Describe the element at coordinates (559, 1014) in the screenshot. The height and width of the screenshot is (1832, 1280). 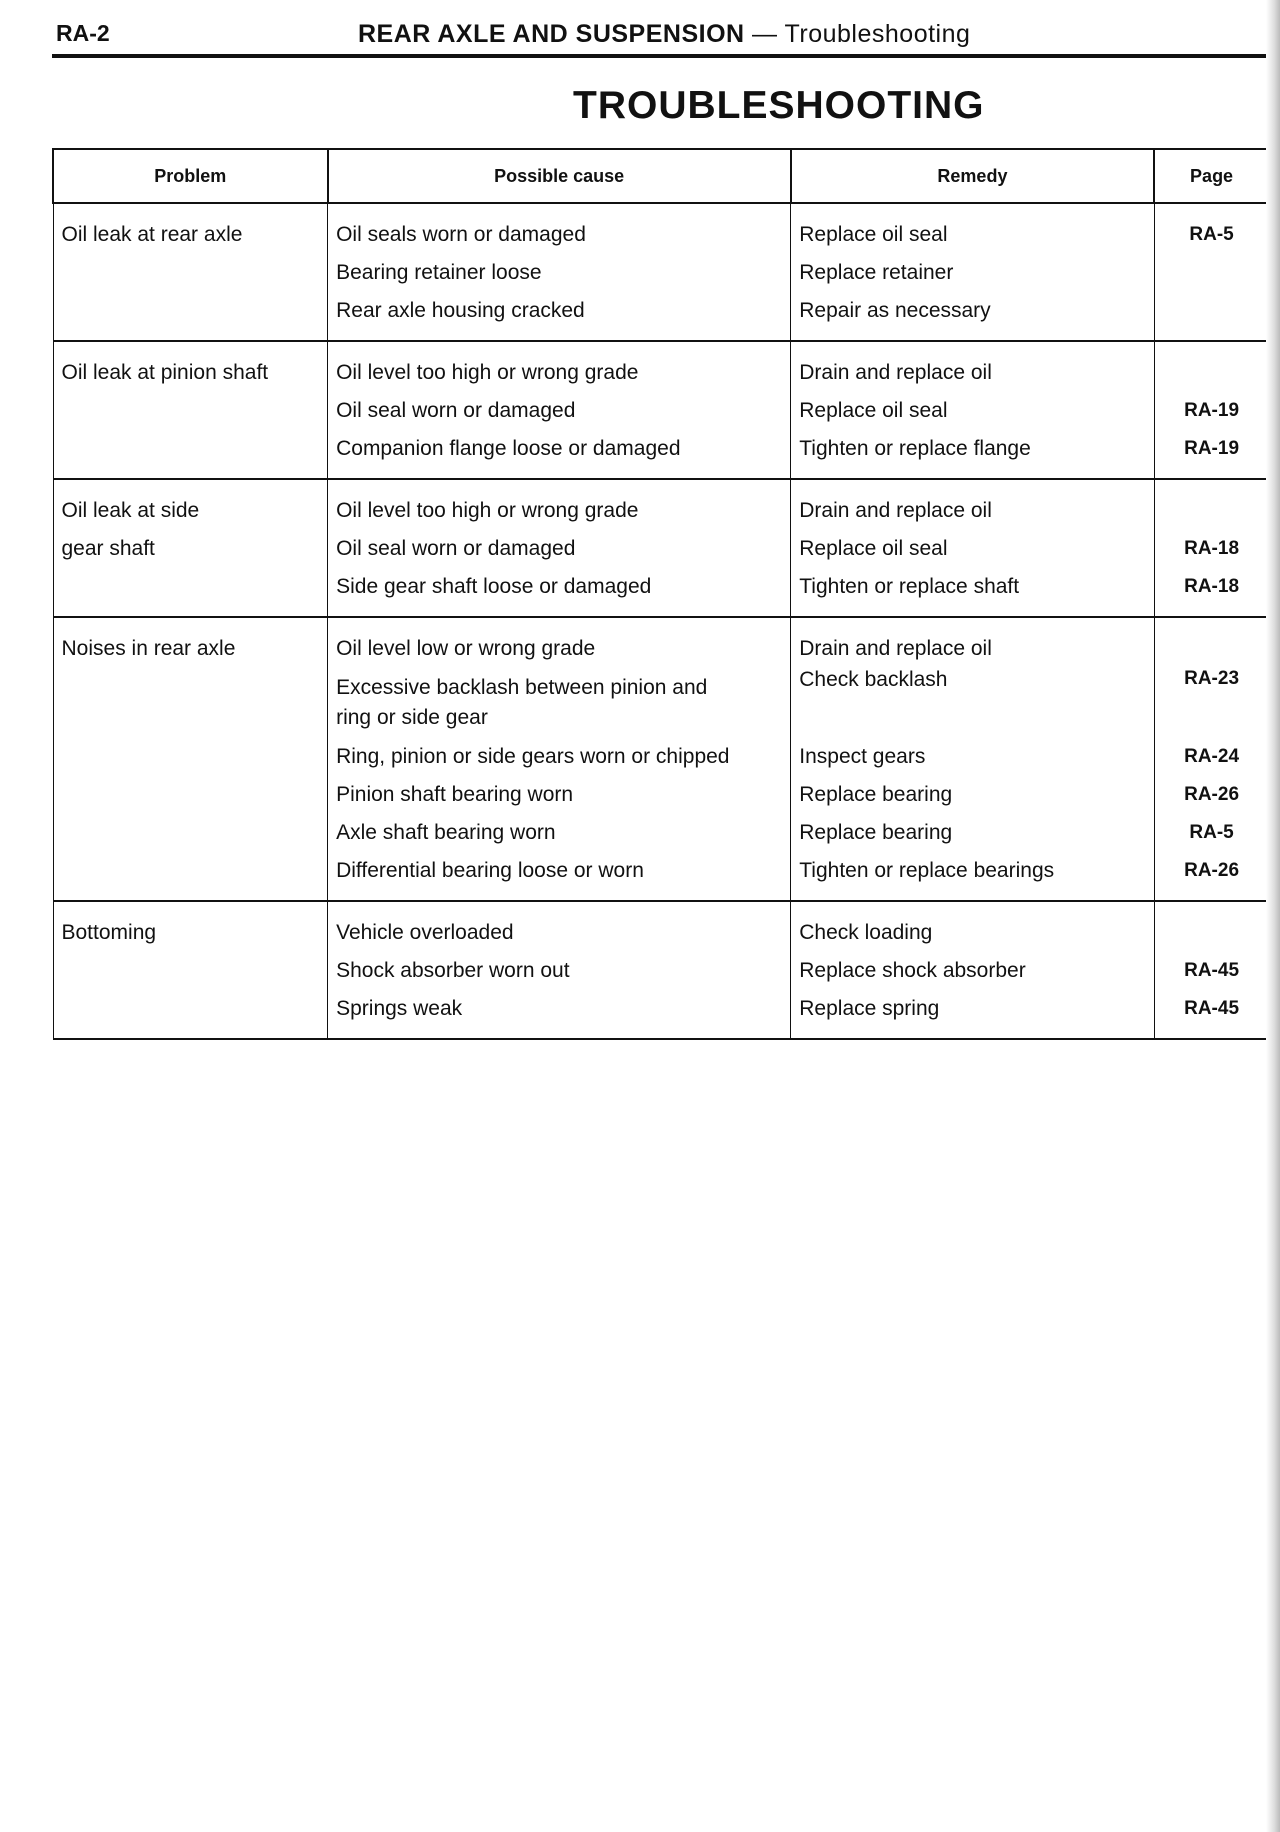
I see `cause-cell: Springs weak` at that location.